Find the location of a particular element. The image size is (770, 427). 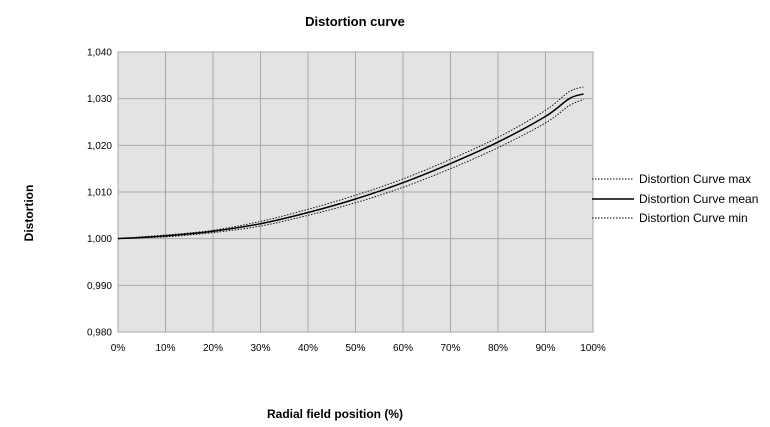

x-tick-label: 40% is located at coordinates (308, 348).